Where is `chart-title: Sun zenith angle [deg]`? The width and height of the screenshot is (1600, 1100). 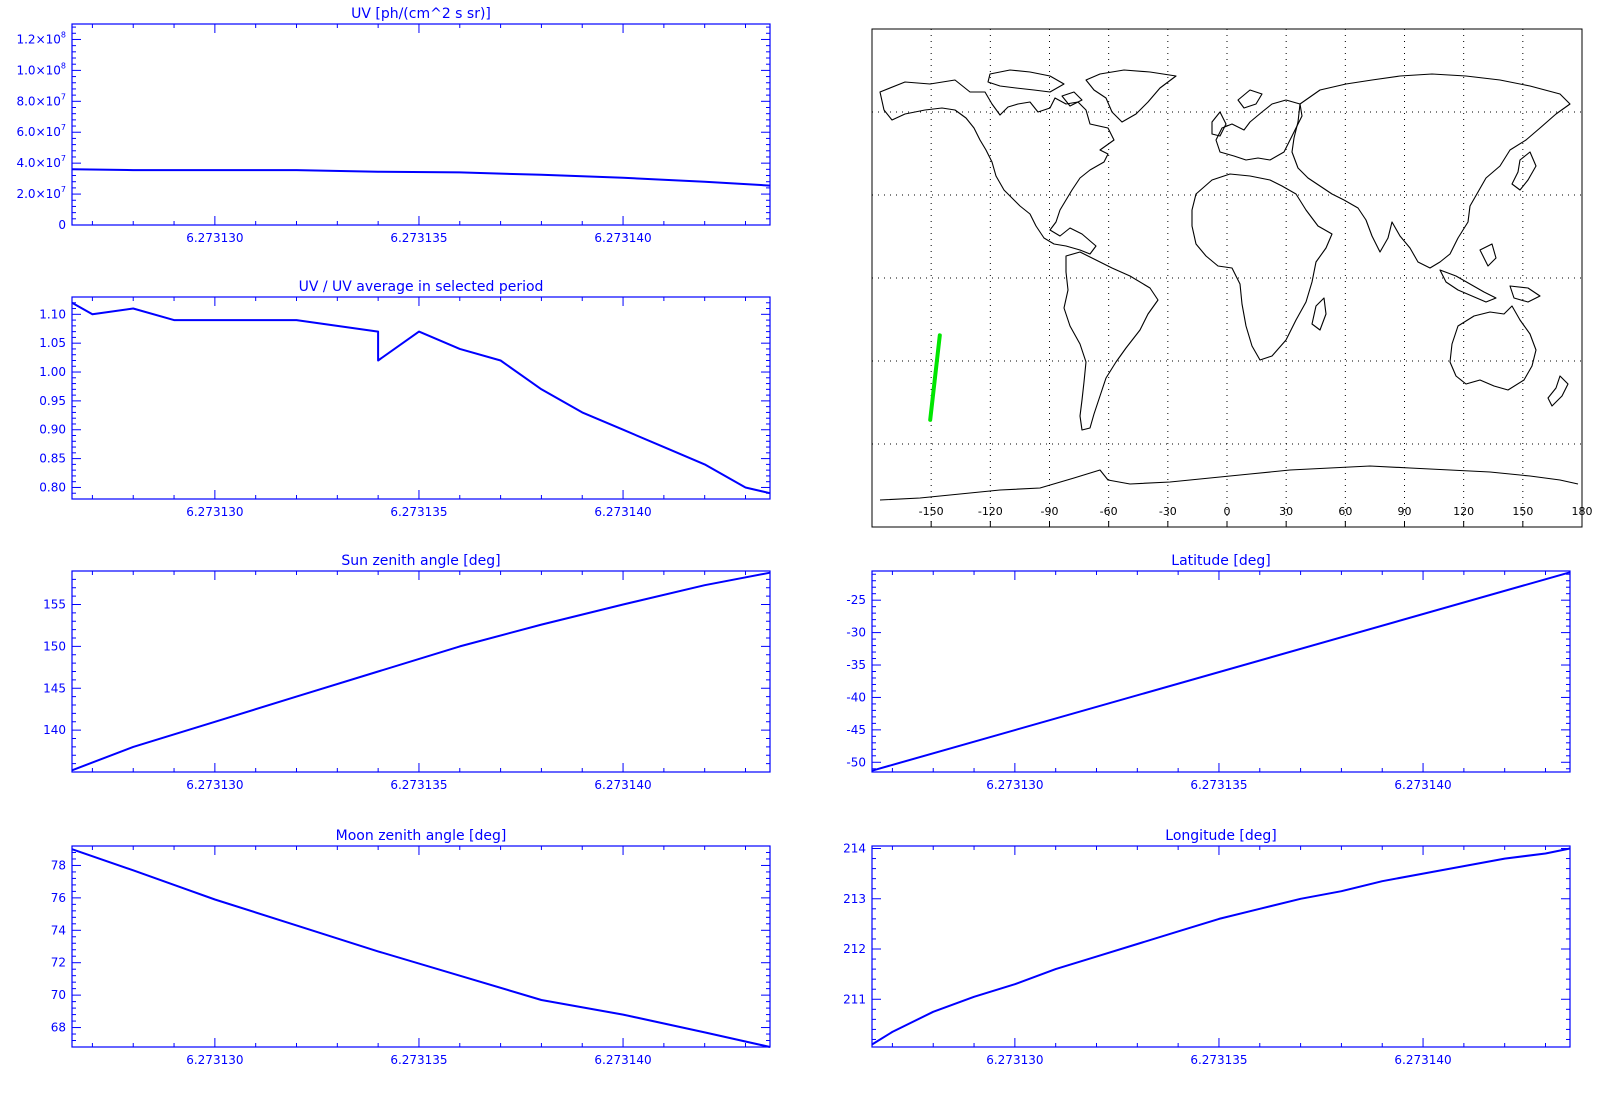
chart-title: Sun zenith angle [deg] is located at coordinates (420, 561).